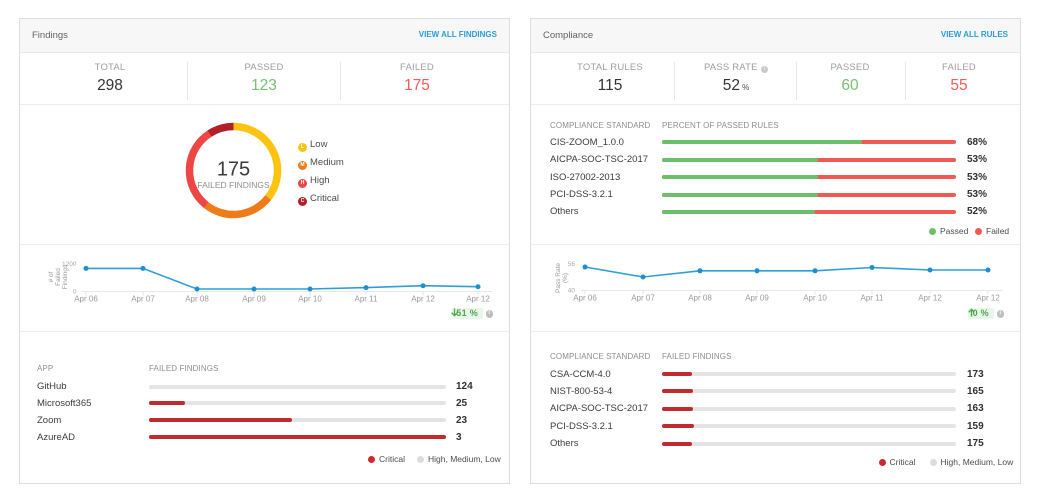 The height and width of the screenshot is (503, 1040). What do you see at coordinates (558, 278) in the screenshot?
I see `svg-text: Pass Rate` at bounding box center [558, 278].